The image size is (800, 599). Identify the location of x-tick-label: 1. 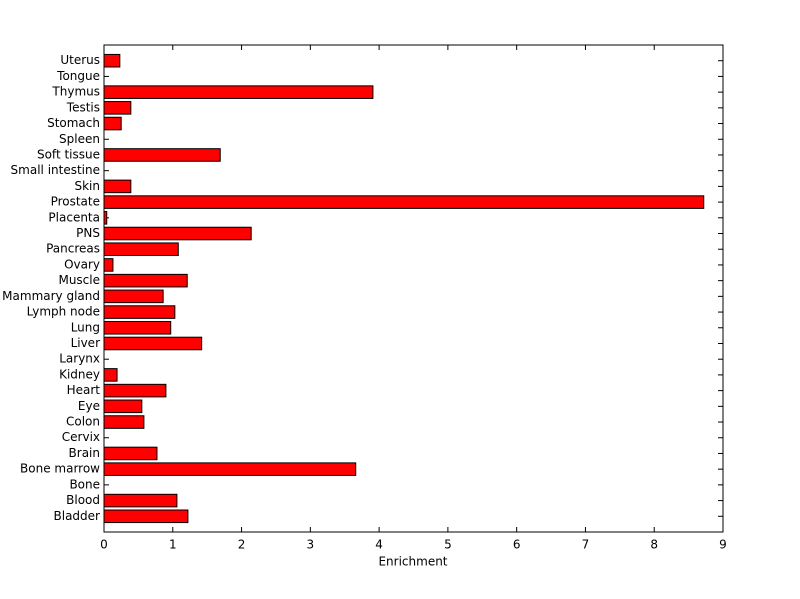
(173, 545).